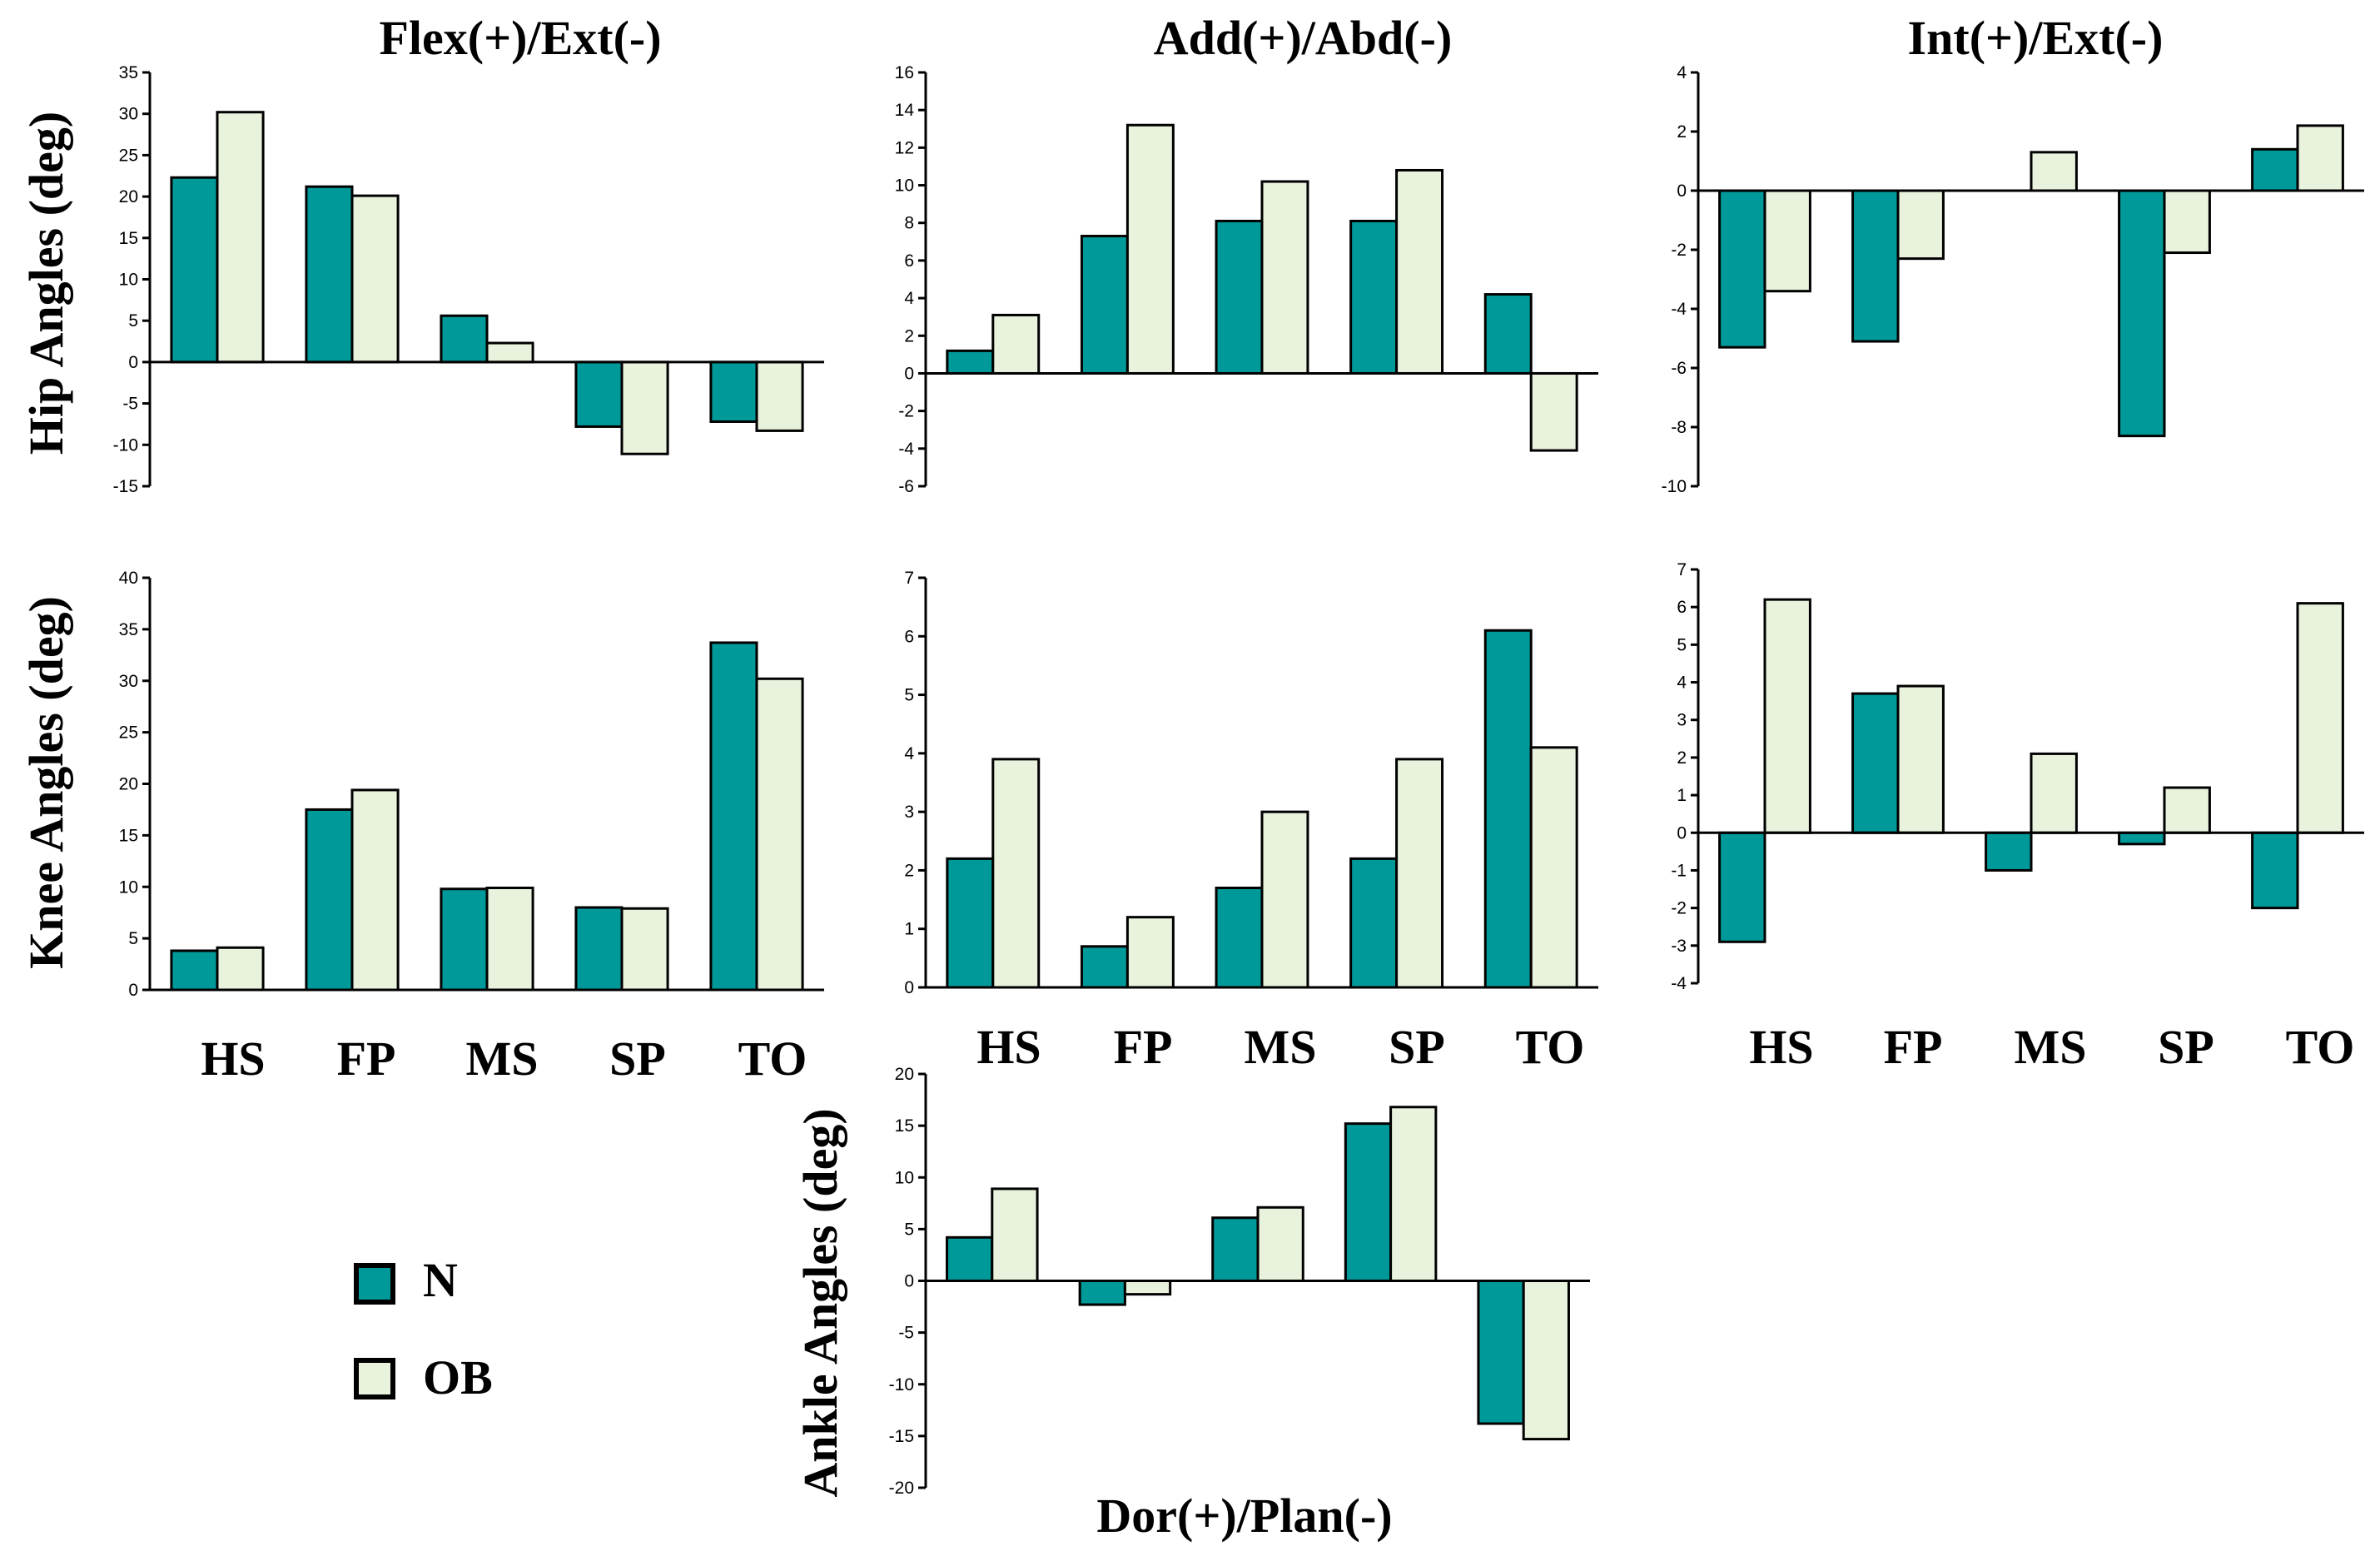  Describe the element at coordinates (1682, 721) in the screenshot. I see `y-tick-label: 3` at that location.